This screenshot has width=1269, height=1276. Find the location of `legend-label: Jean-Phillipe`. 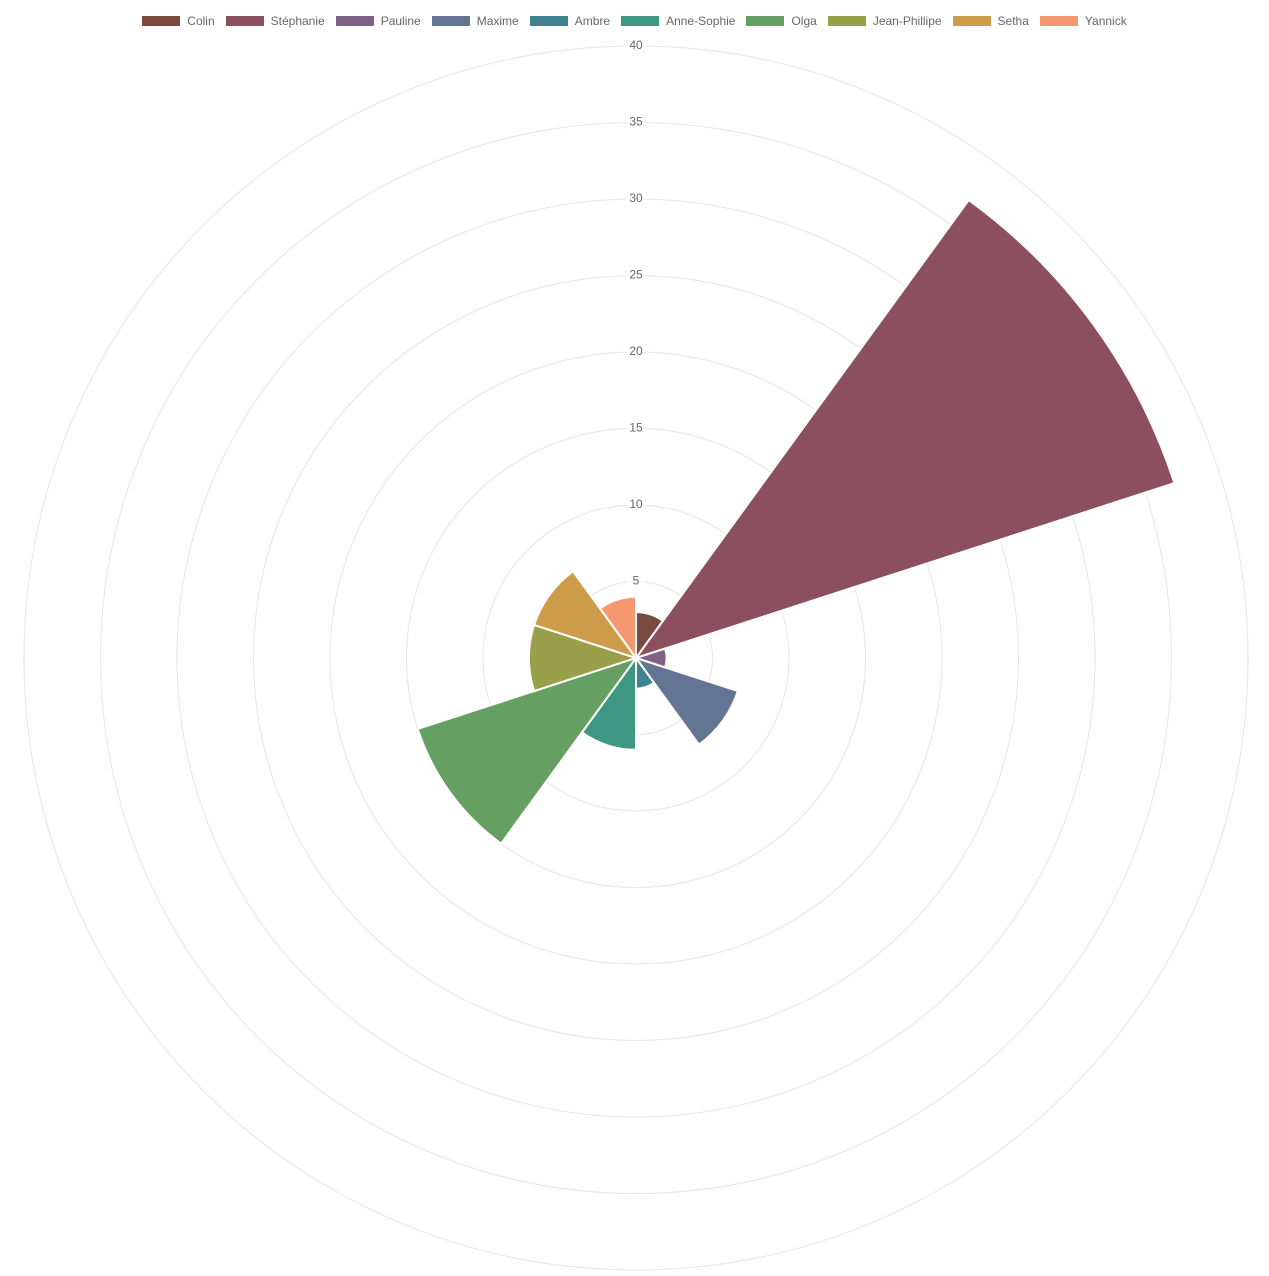

legend-label: Jean-Phillipe is located at coordinates (907, 21).